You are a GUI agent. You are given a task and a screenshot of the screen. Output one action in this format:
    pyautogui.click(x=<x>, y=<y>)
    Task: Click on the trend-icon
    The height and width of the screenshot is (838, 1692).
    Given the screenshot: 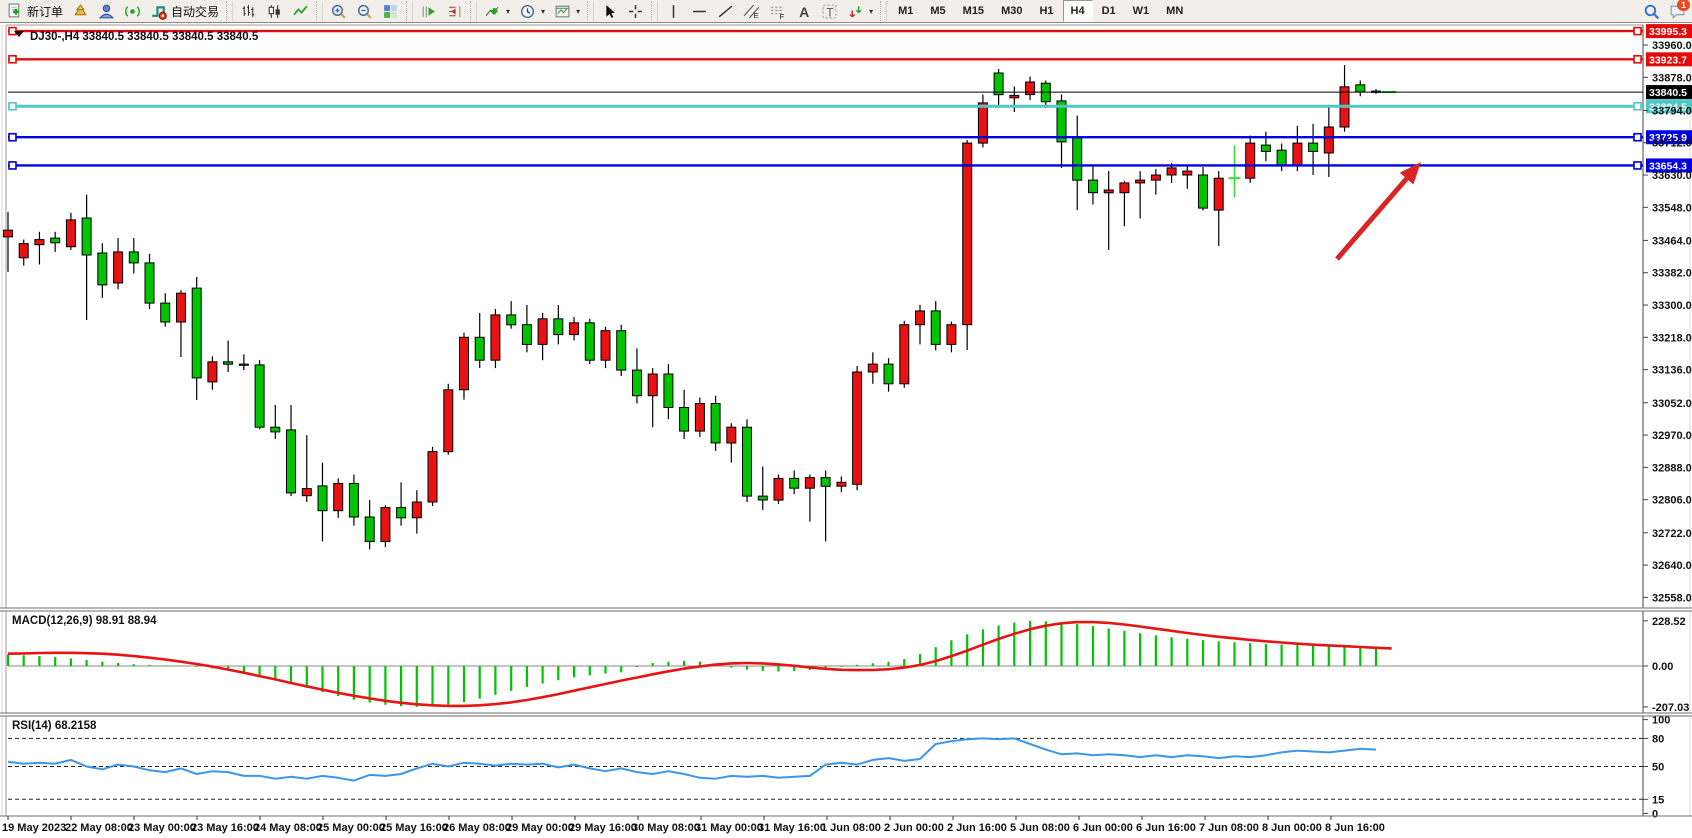 What is the action you would take?
    pyautogui.click(x=725, y=11)
    